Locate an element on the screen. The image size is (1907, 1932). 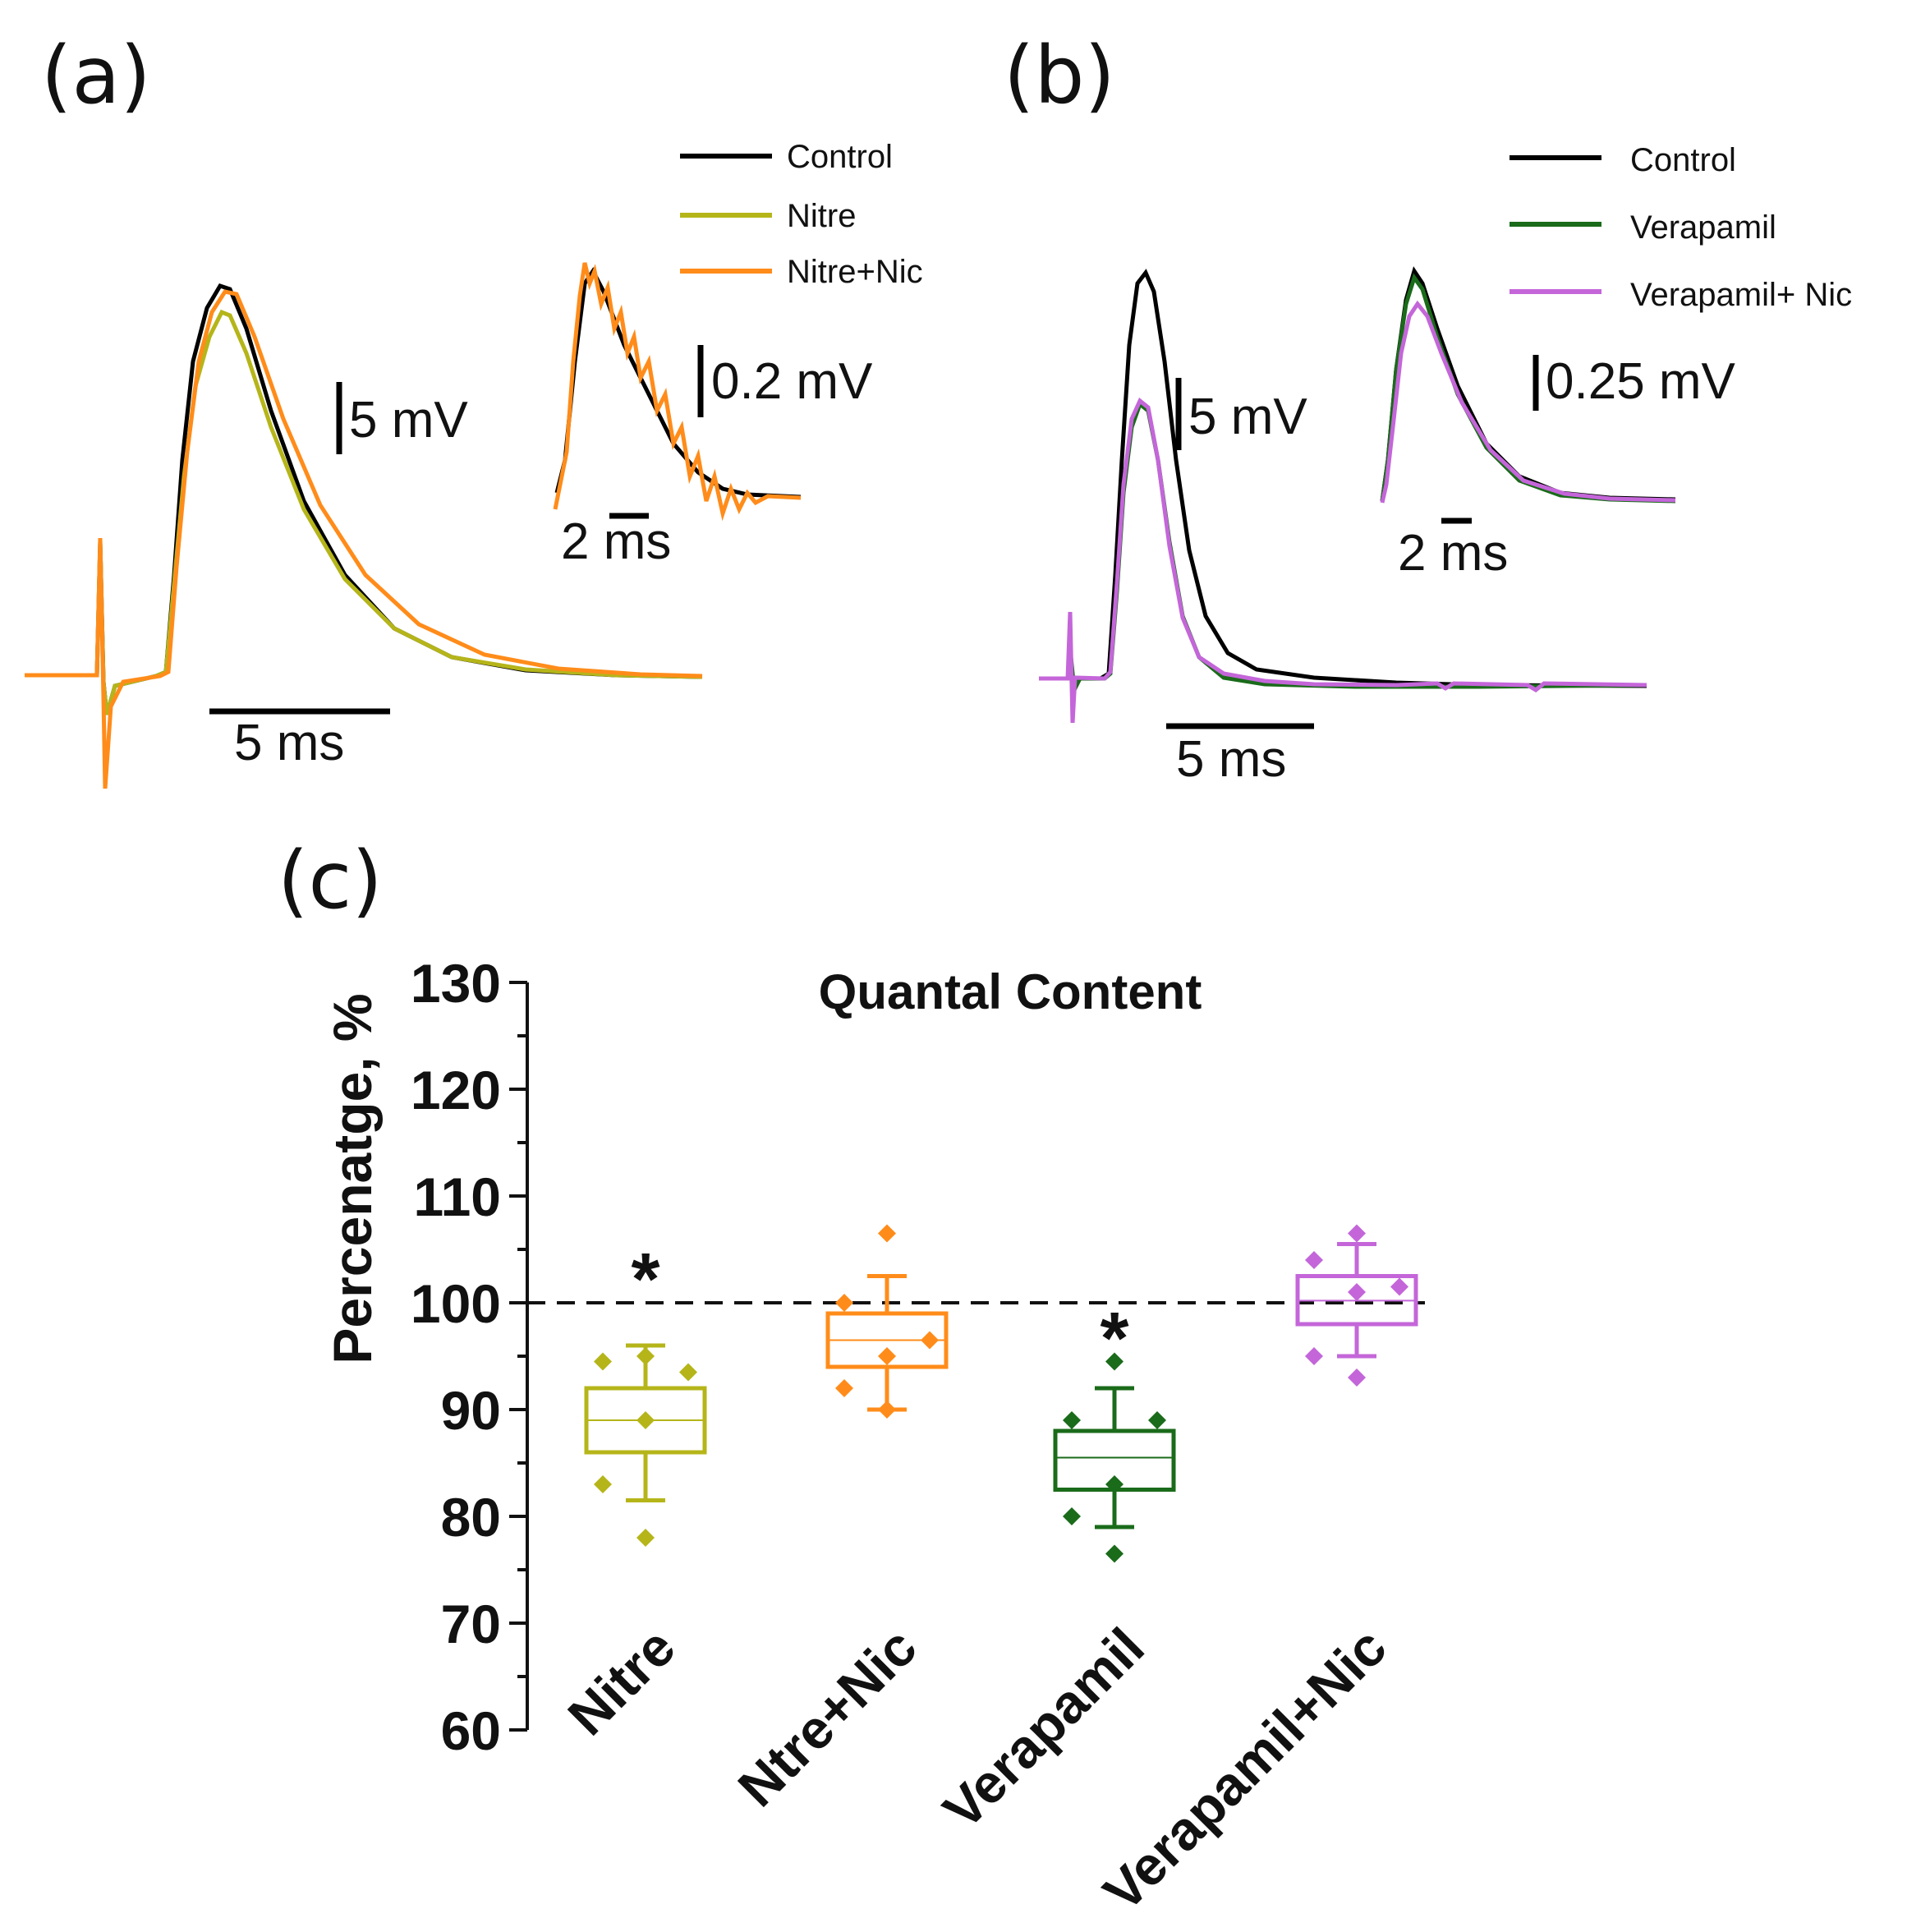
scalebar-a-inset-time-label: 2 ms is located at coordinates (616, 541).